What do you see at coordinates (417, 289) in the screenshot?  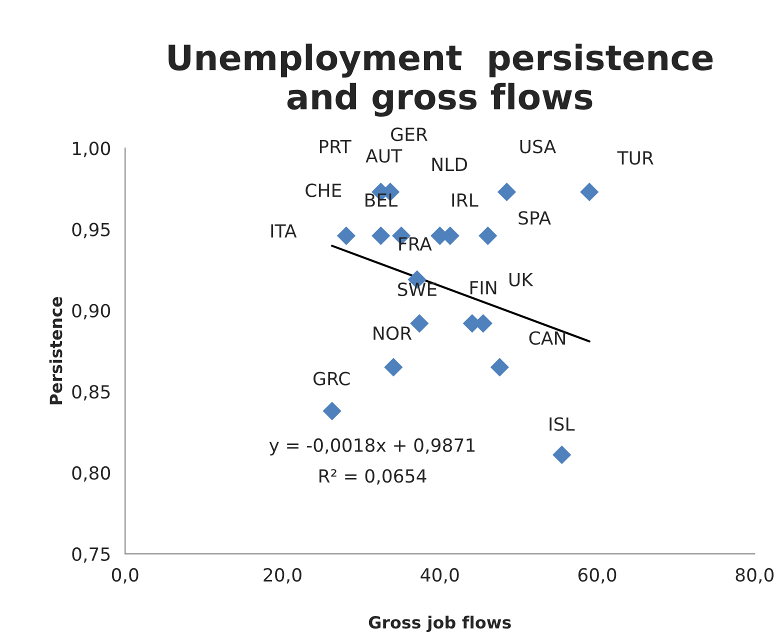 I see `annotation: SWE` at bounding box center [417, 289].